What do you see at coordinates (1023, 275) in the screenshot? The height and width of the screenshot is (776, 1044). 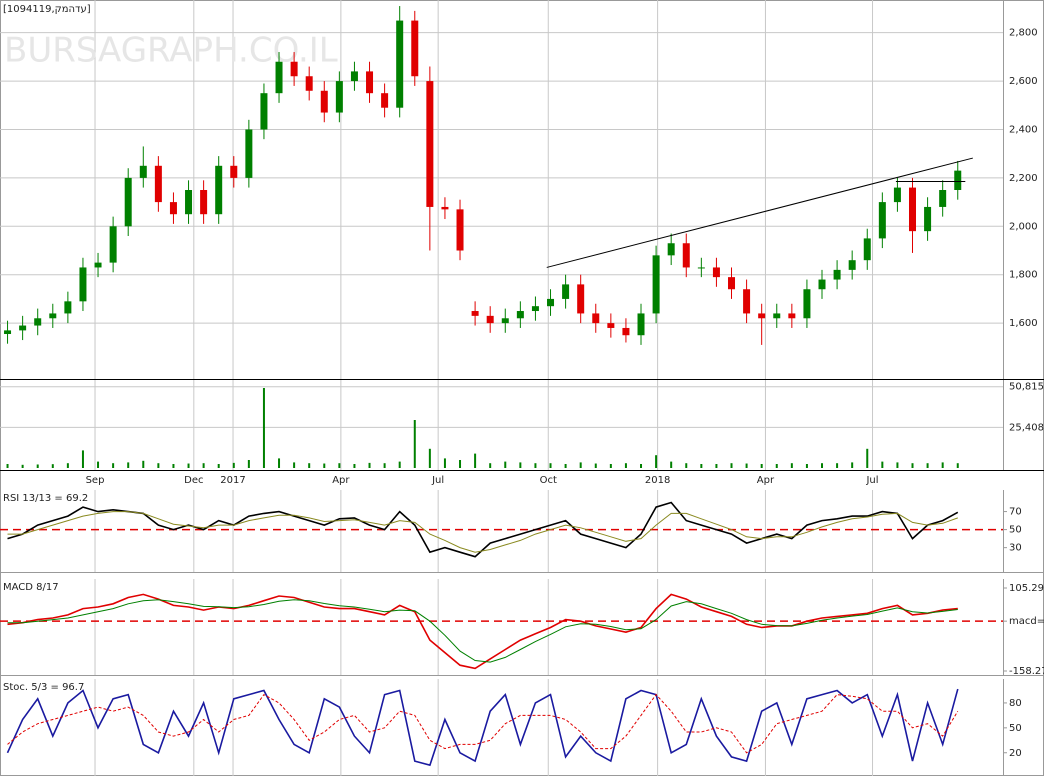 I see `y-tick-label: 1,800` at bounding box center [1023, 275].